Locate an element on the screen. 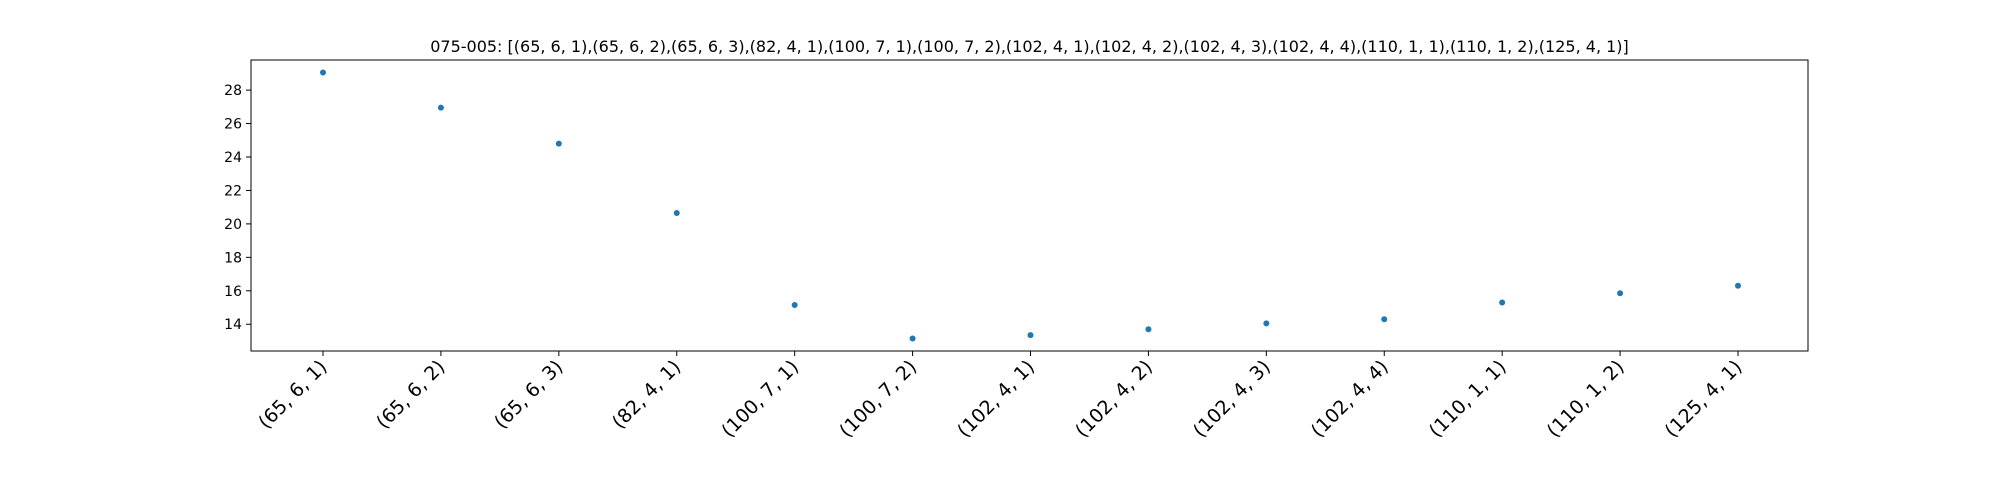  x-tick-label: (125, 4, 1) is located at coordinates (1704, 399).